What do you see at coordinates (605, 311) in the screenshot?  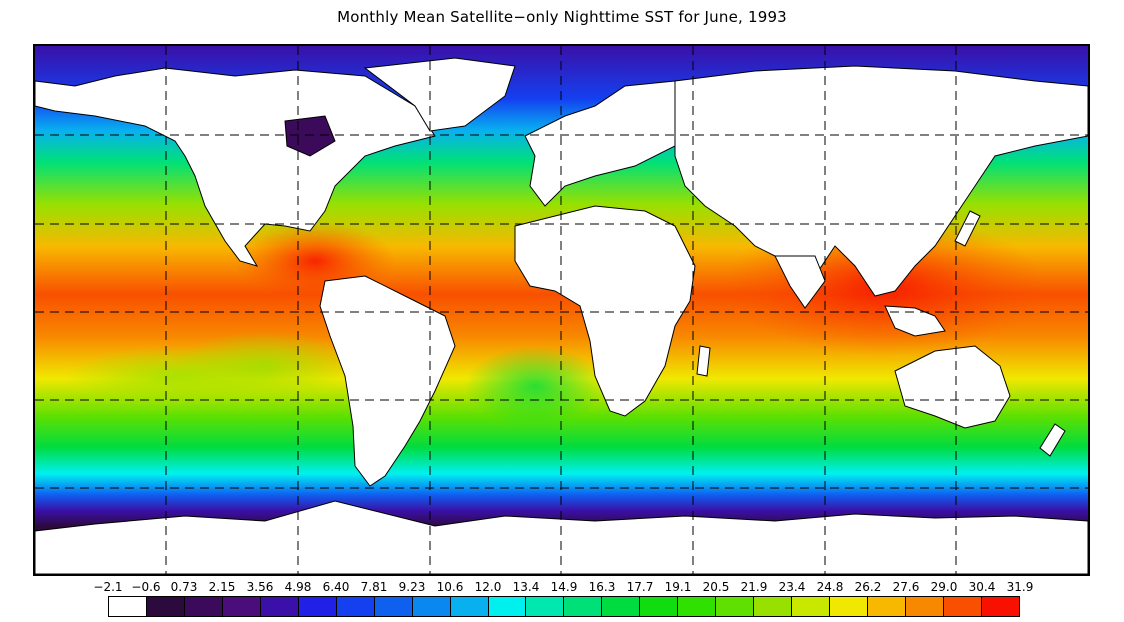 I see `africa` at bounding box center [605, 311].